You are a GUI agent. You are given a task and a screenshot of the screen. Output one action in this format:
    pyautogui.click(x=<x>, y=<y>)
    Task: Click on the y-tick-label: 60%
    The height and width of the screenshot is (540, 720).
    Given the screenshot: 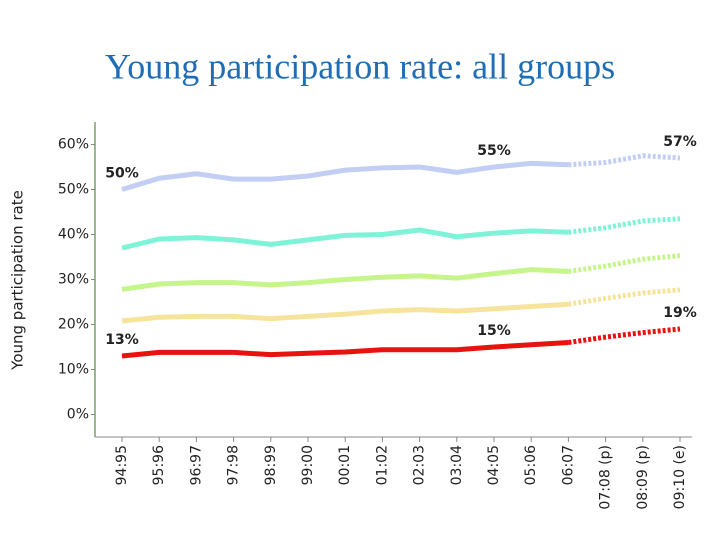 What is the action you would take?
    pyautogui.click(x=73, y=145)
    